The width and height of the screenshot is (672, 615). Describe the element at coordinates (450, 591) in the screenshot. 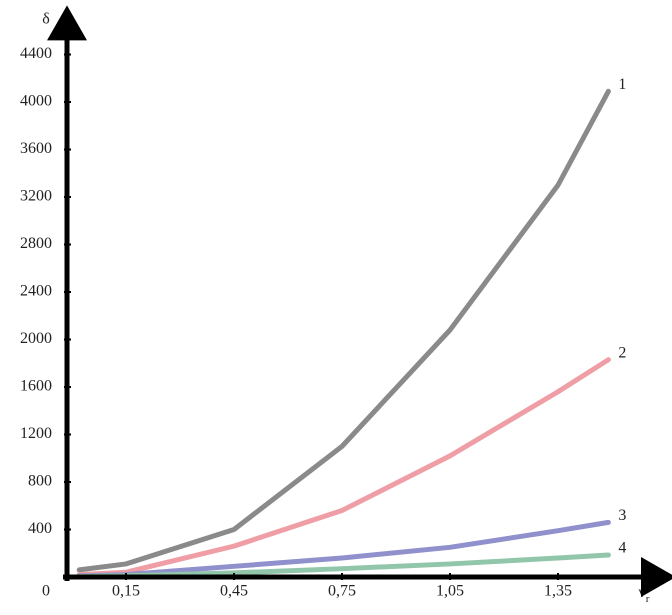

I see `x-tick-label: 1,05` at that location.